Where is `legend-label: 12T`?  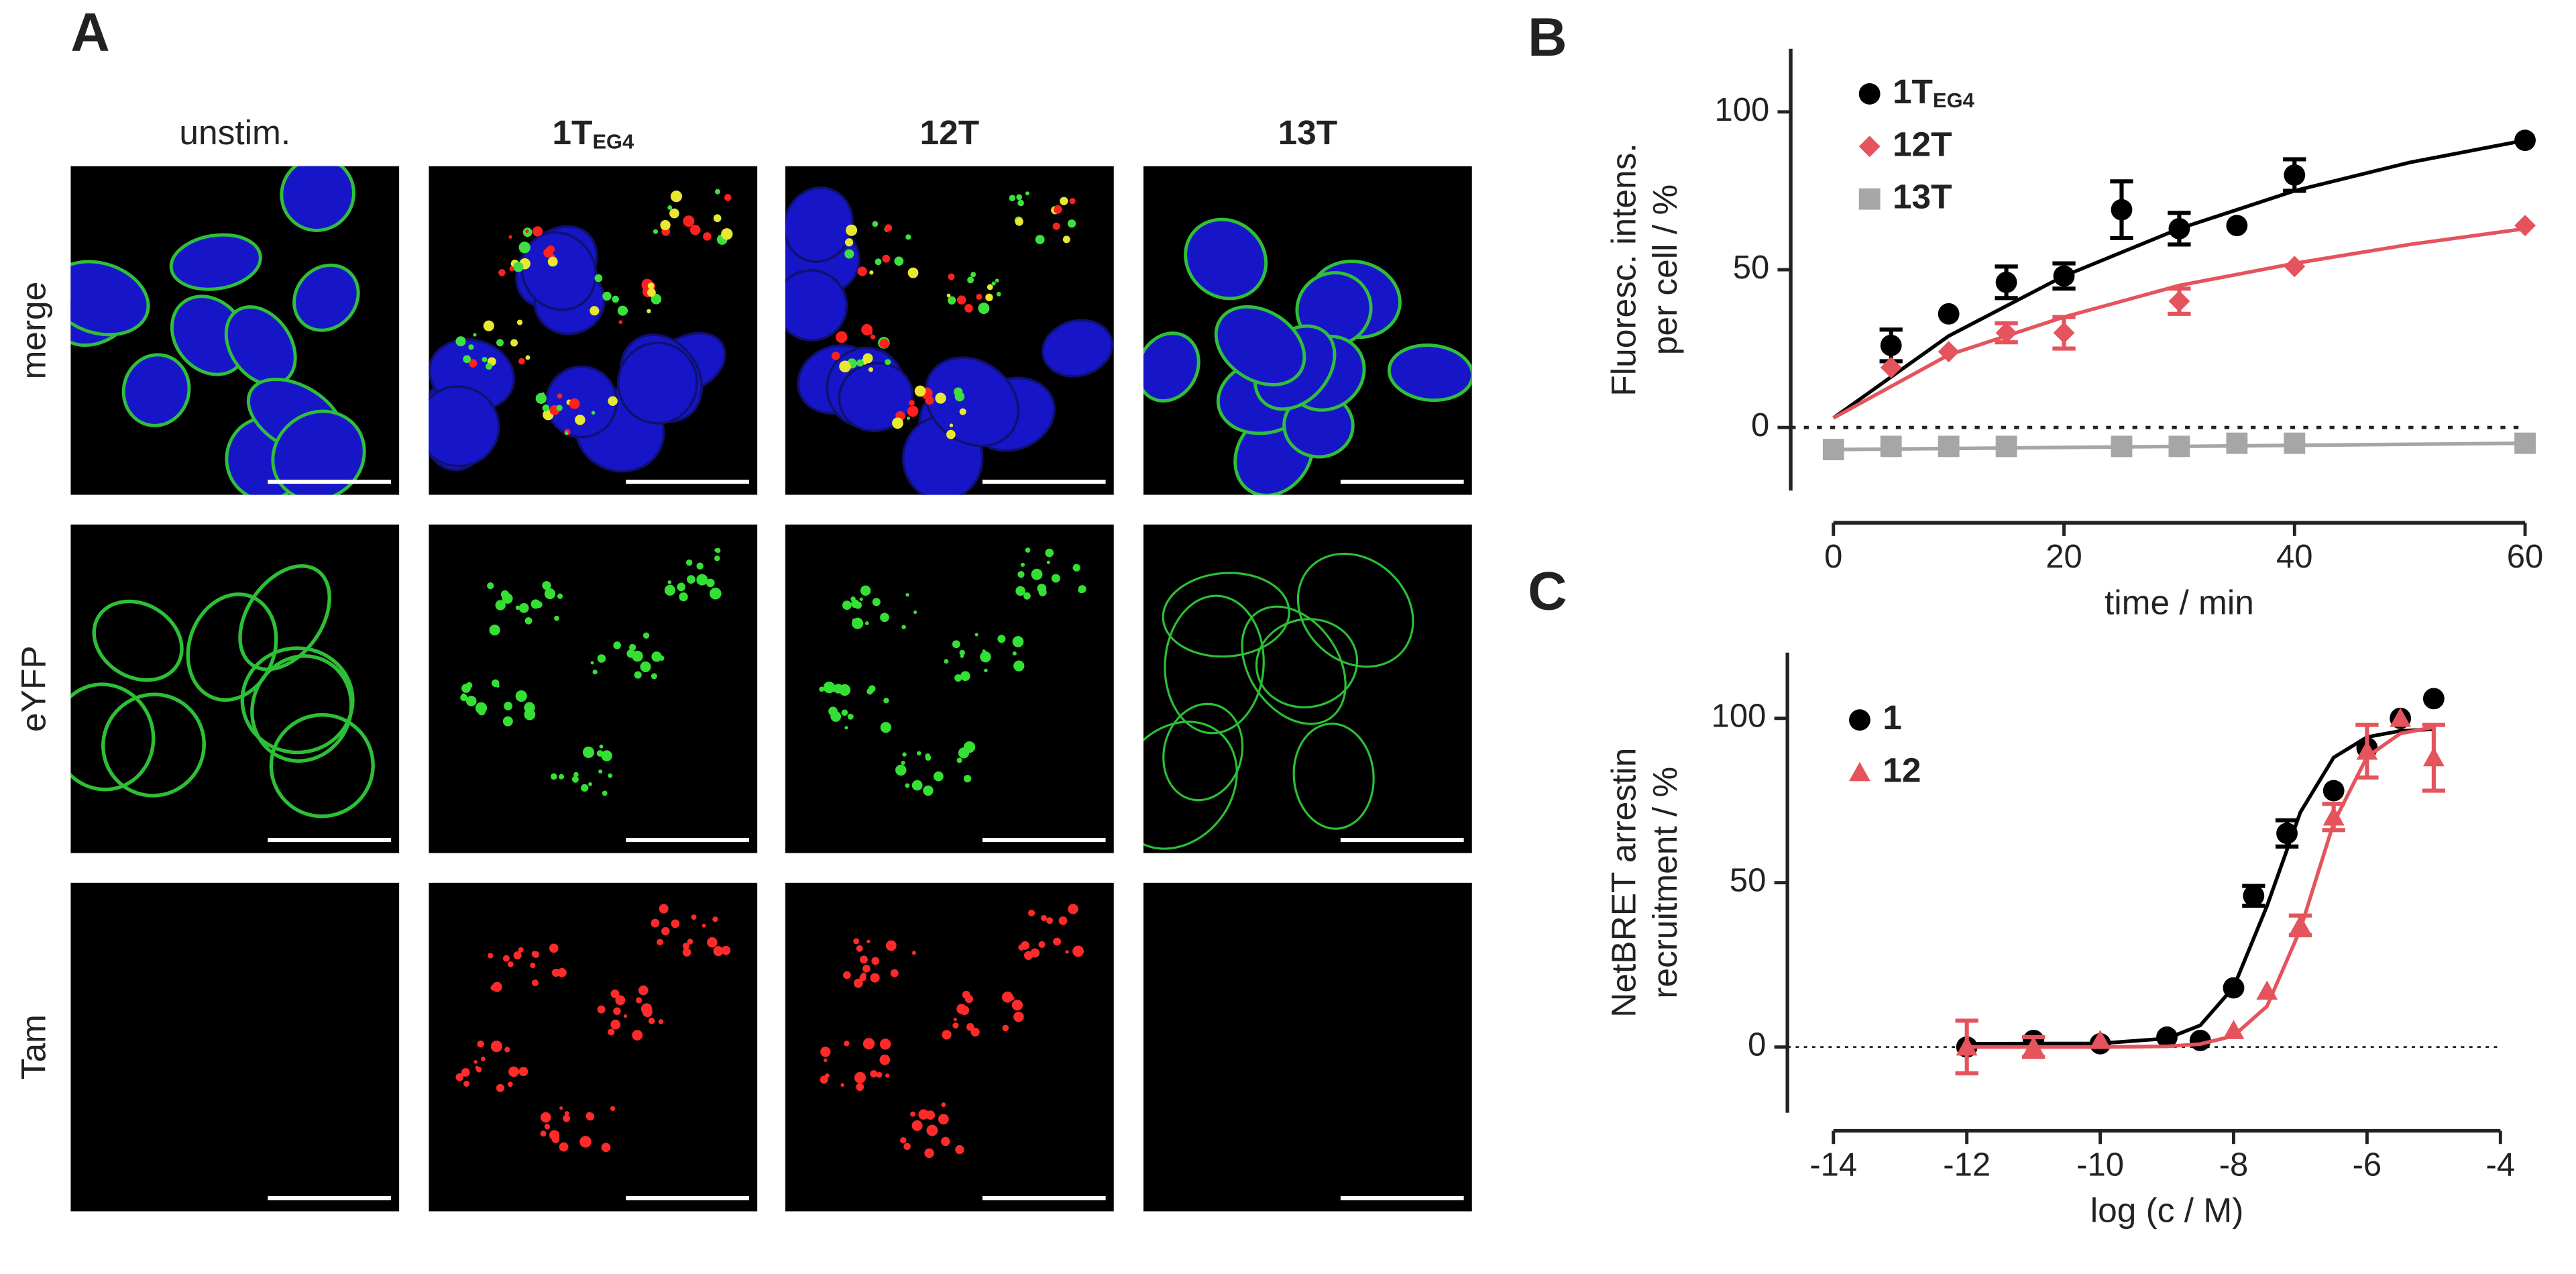 legend-label: 12T is located at coordinates (1922, 143).